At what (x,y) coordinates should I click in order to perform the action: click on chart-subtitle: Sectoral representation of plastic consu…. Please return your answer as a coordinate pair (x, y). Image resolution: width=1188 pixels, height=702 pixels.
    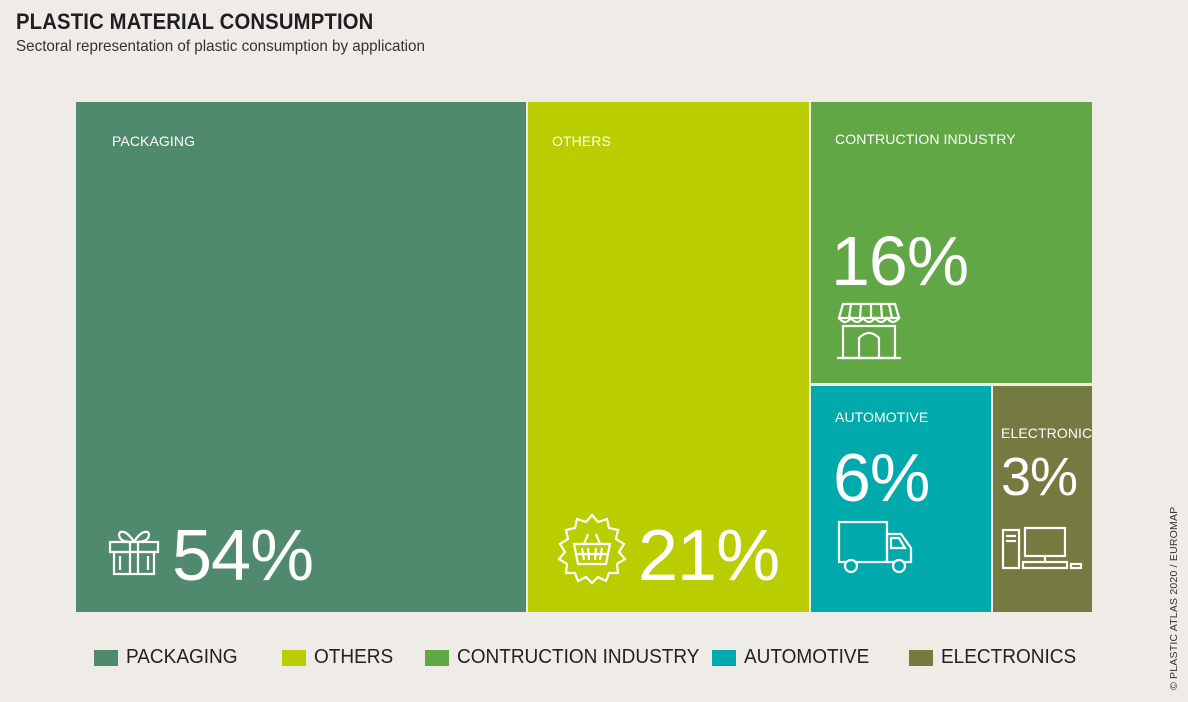
    Looking at the image, I should click on (220, 46).